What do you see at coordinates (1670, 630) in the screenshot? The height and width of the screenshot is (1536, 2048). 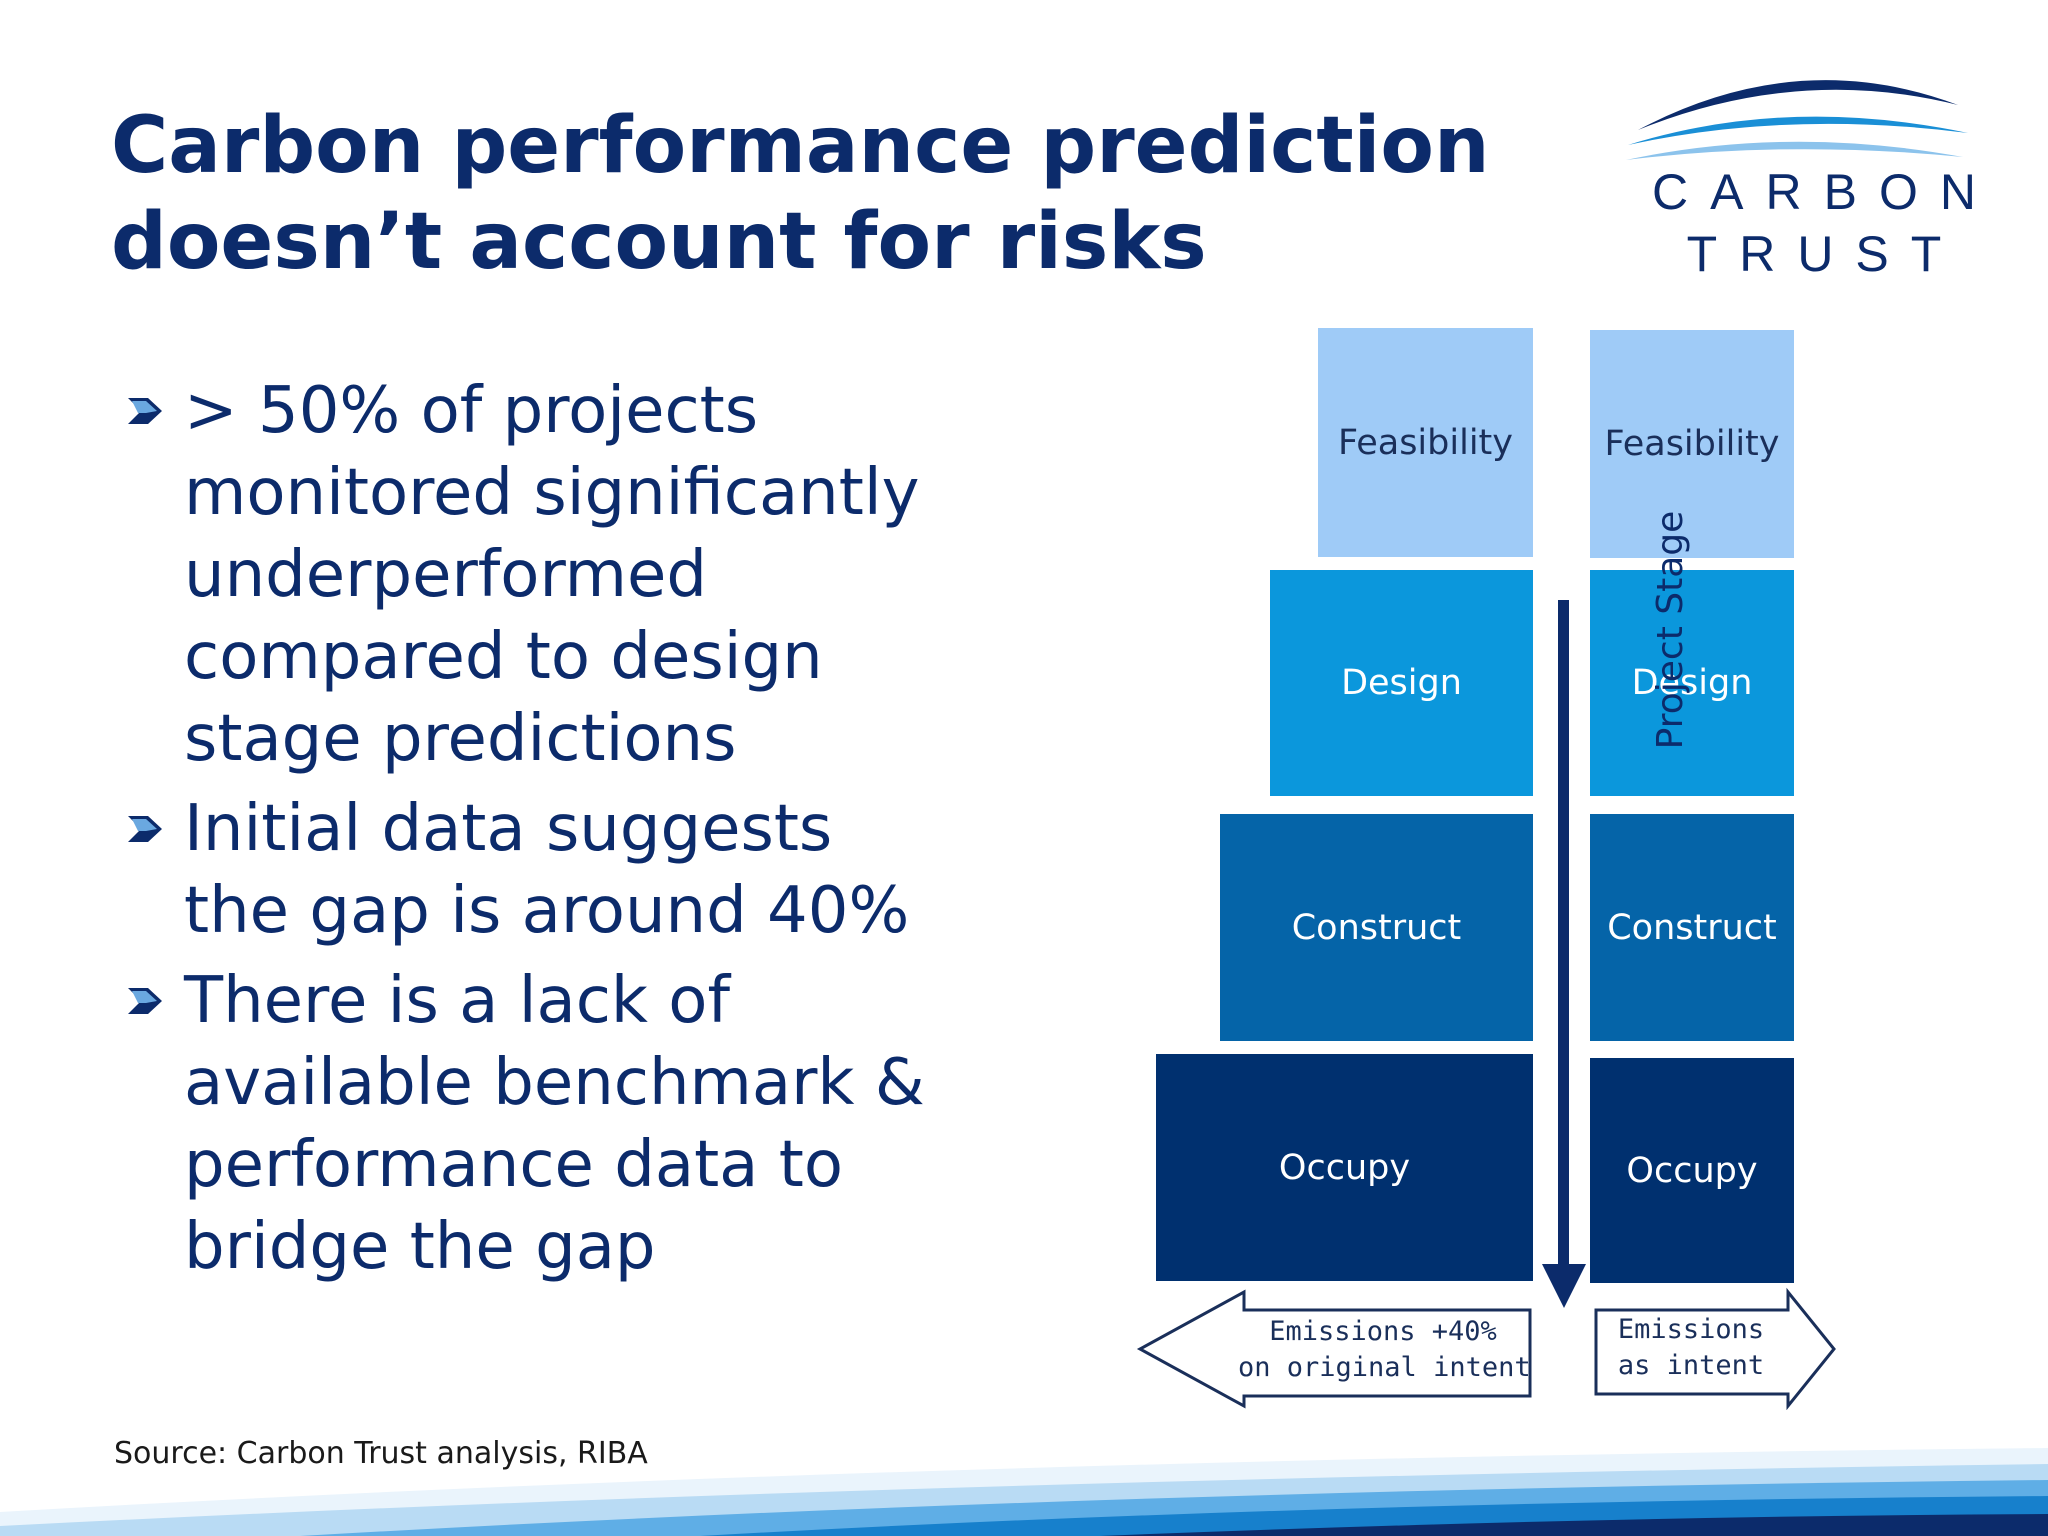 I see `axis-label-project-stage: Project Stage` at bounding box center [1670, 630].